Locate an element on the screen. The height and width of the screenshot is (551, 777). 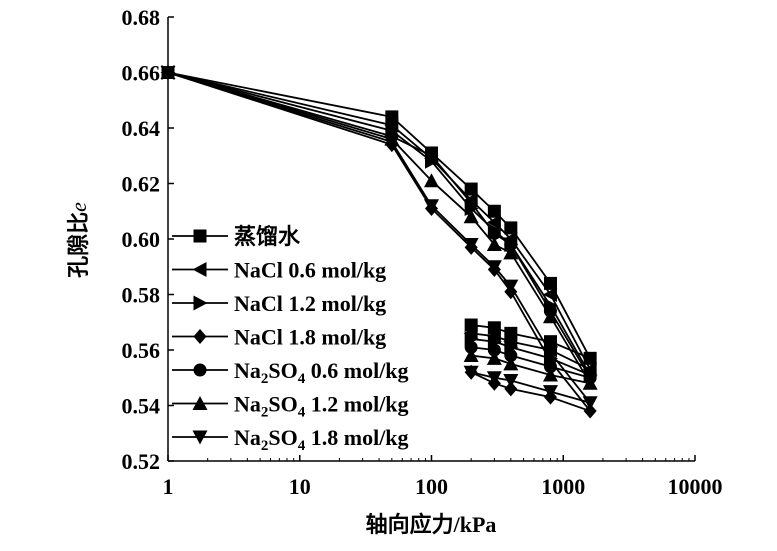
legend-label: Na2SO4 1.8 mol/kg is located at coordinates (321, 439).